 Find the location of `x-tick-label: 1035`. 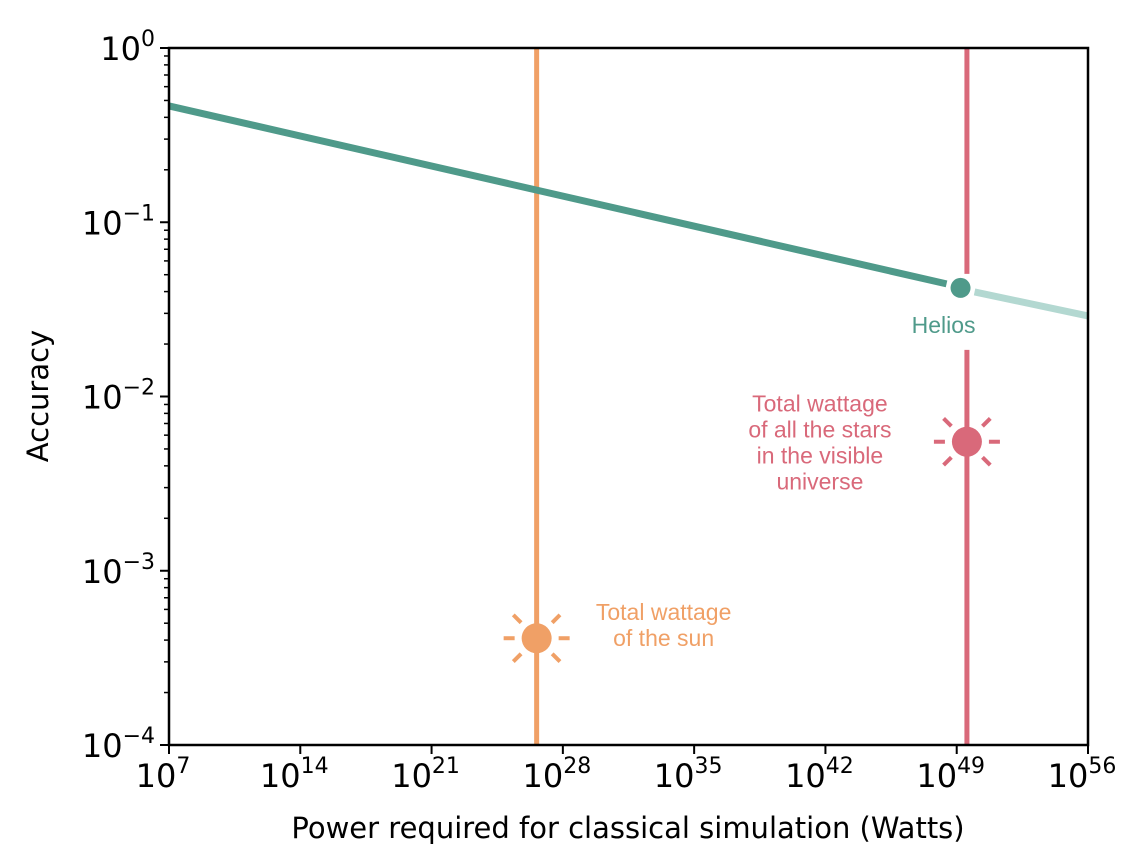

x-tick-label: 1035 is located at coordinates (688, 774).